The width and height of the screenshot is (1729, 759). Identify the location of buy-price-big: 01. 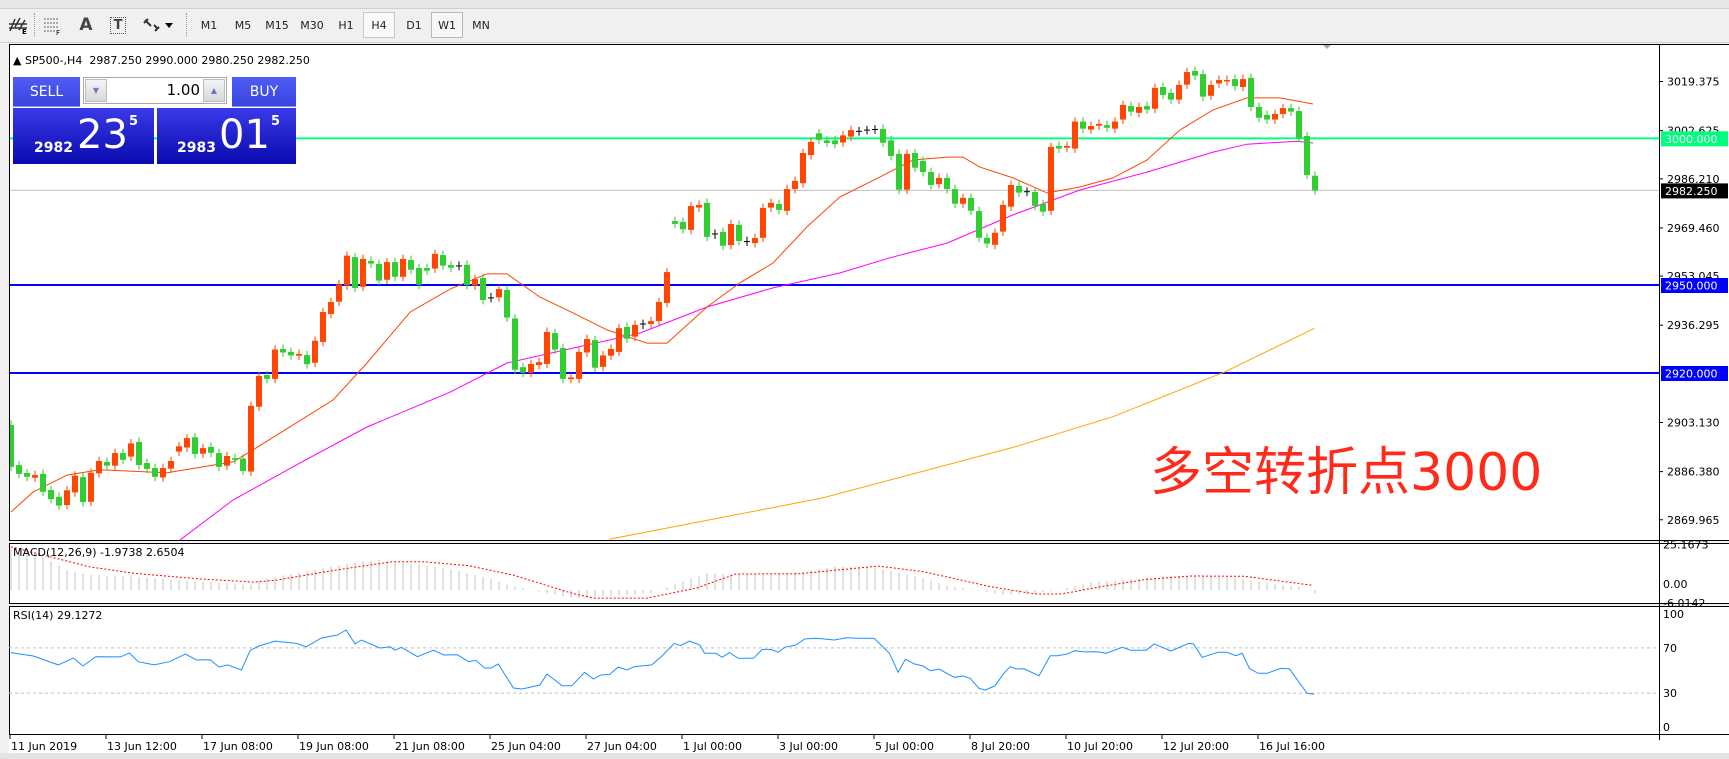
(244, 135).